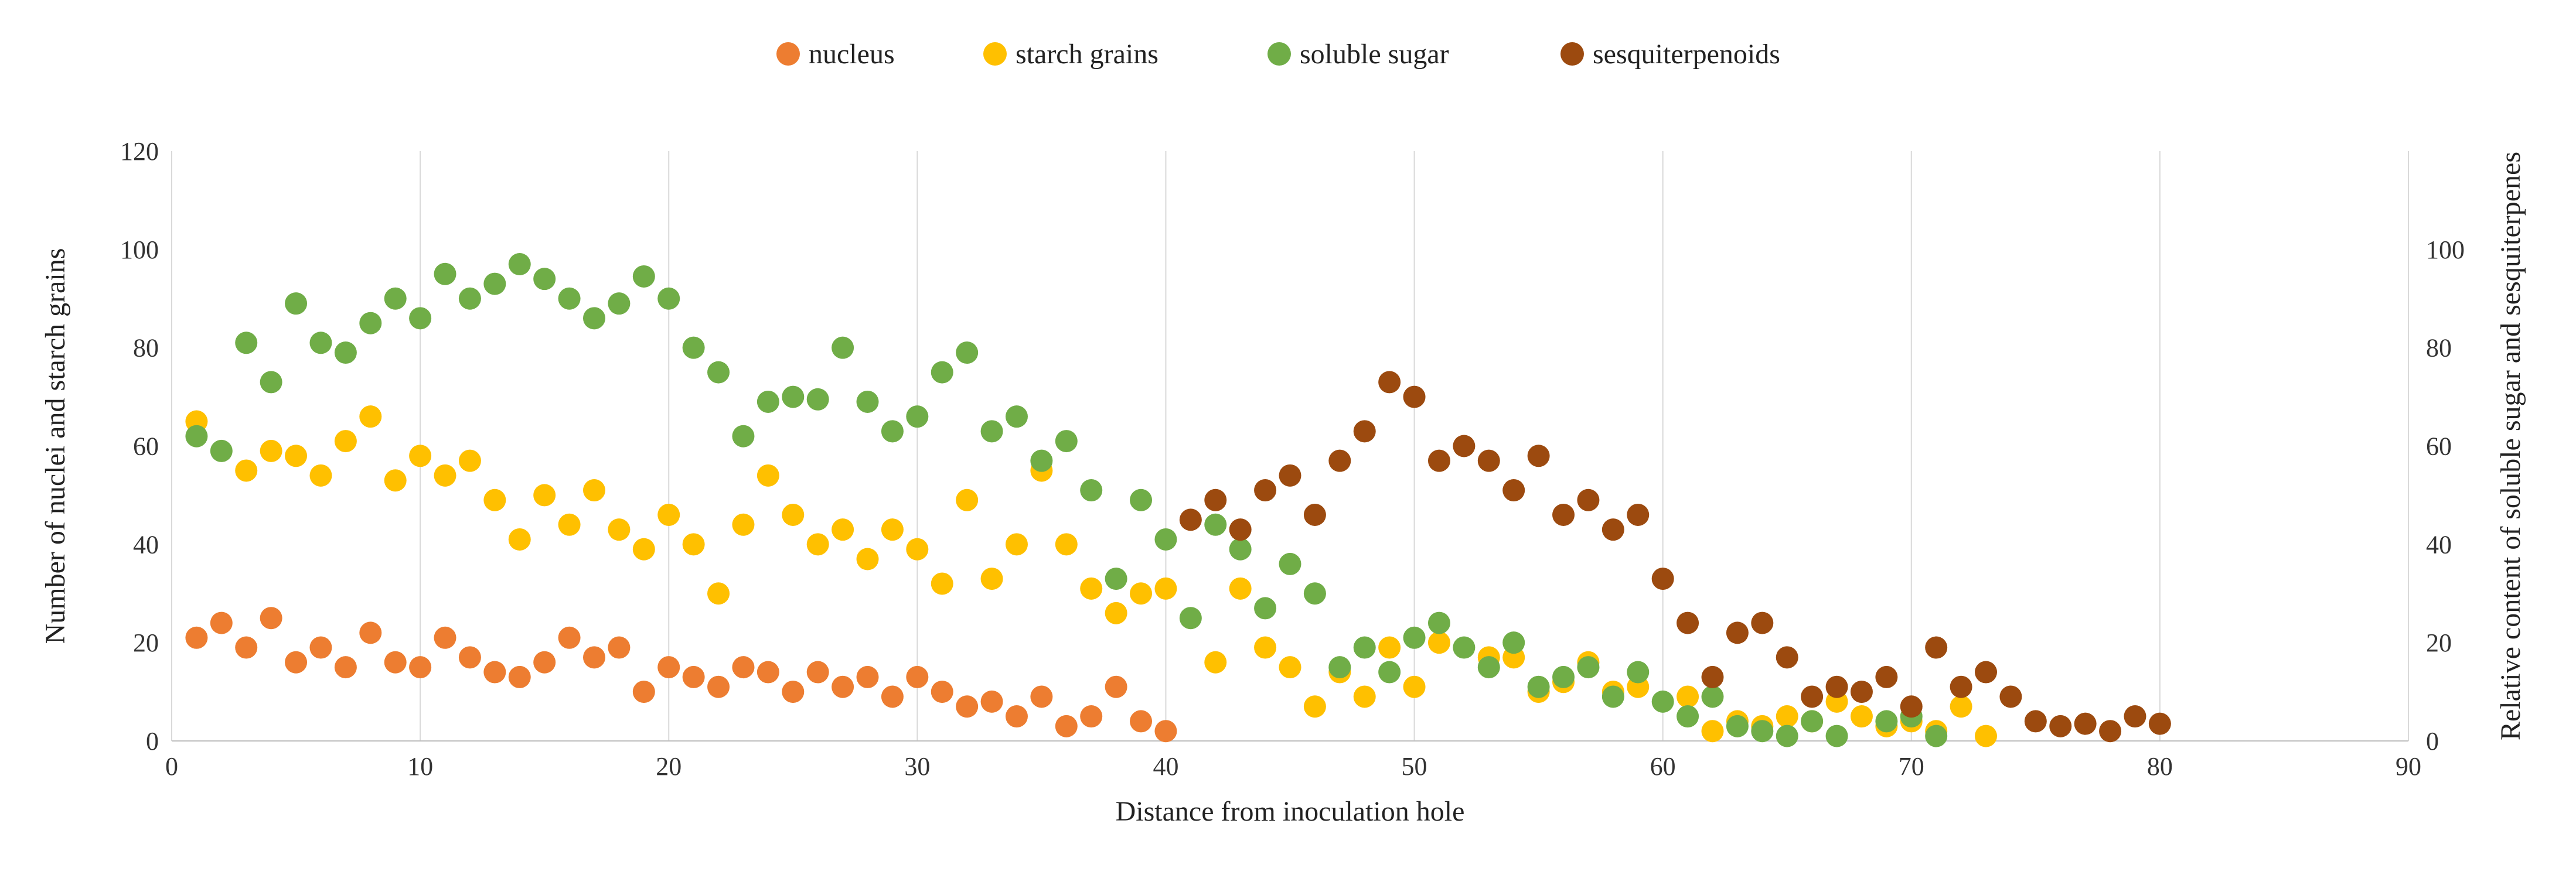 The image size is (2576, 878). What do you see at coordinates (146, 643) in the screenshot?
I see `y-left-tick-label: 20` at bounding box center [146, 643].